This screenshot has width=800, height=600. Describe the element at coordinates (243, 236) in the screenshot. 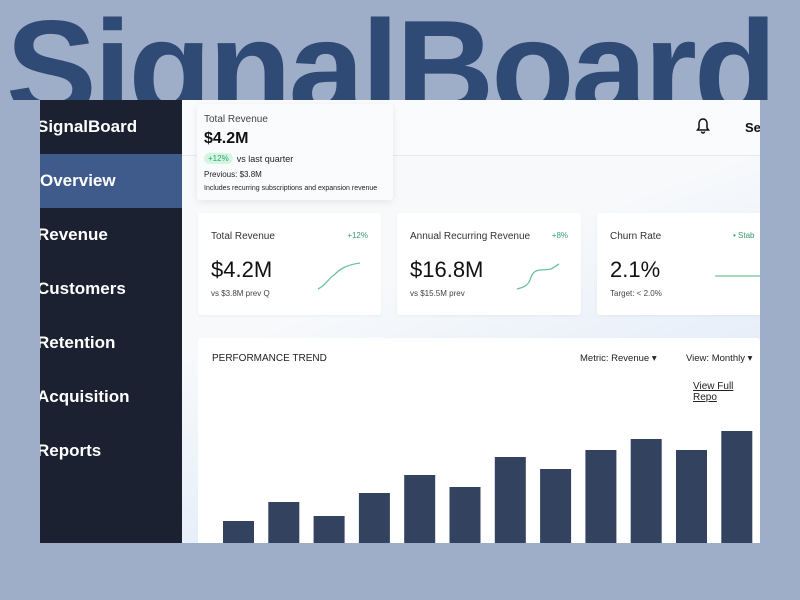

I see `card-label: Total Revenue` at that location.